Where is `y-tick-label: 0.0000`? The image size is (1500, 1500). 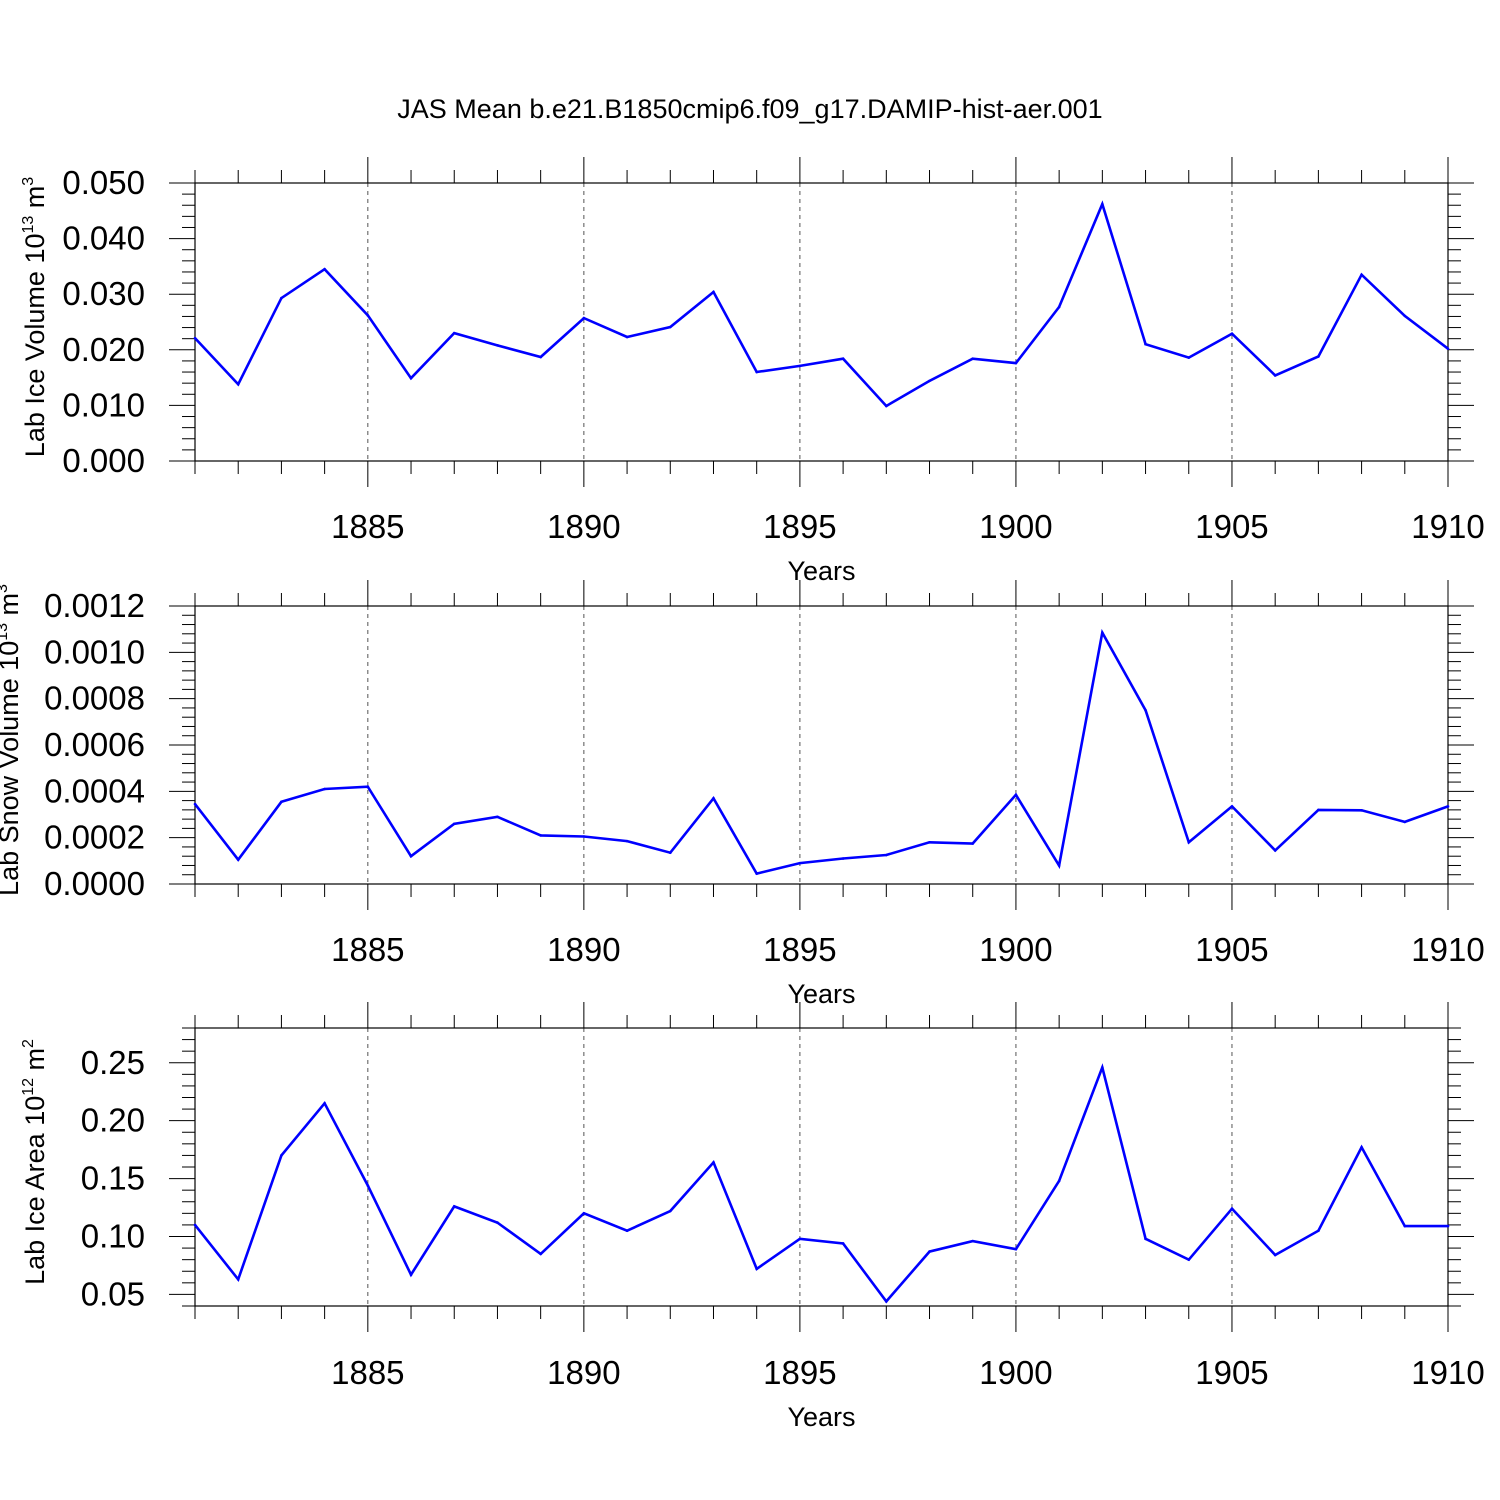 y-tick-label: 0.0000 is located at coordinates (94, 883).